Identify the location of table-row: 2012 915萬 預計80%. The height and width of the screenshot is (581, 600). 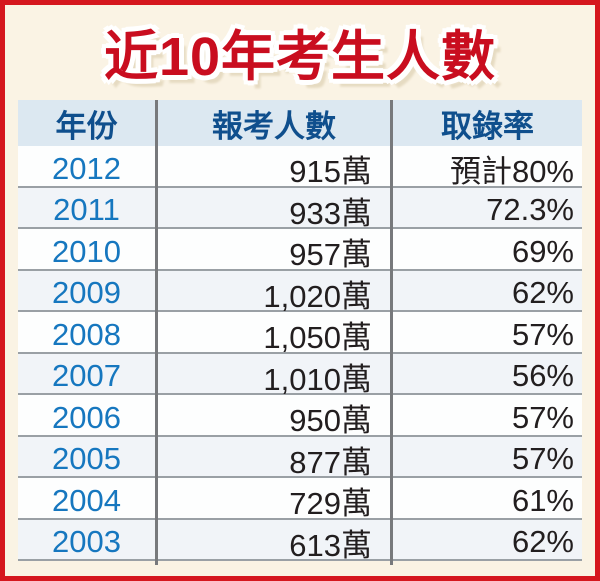
(300, 168).